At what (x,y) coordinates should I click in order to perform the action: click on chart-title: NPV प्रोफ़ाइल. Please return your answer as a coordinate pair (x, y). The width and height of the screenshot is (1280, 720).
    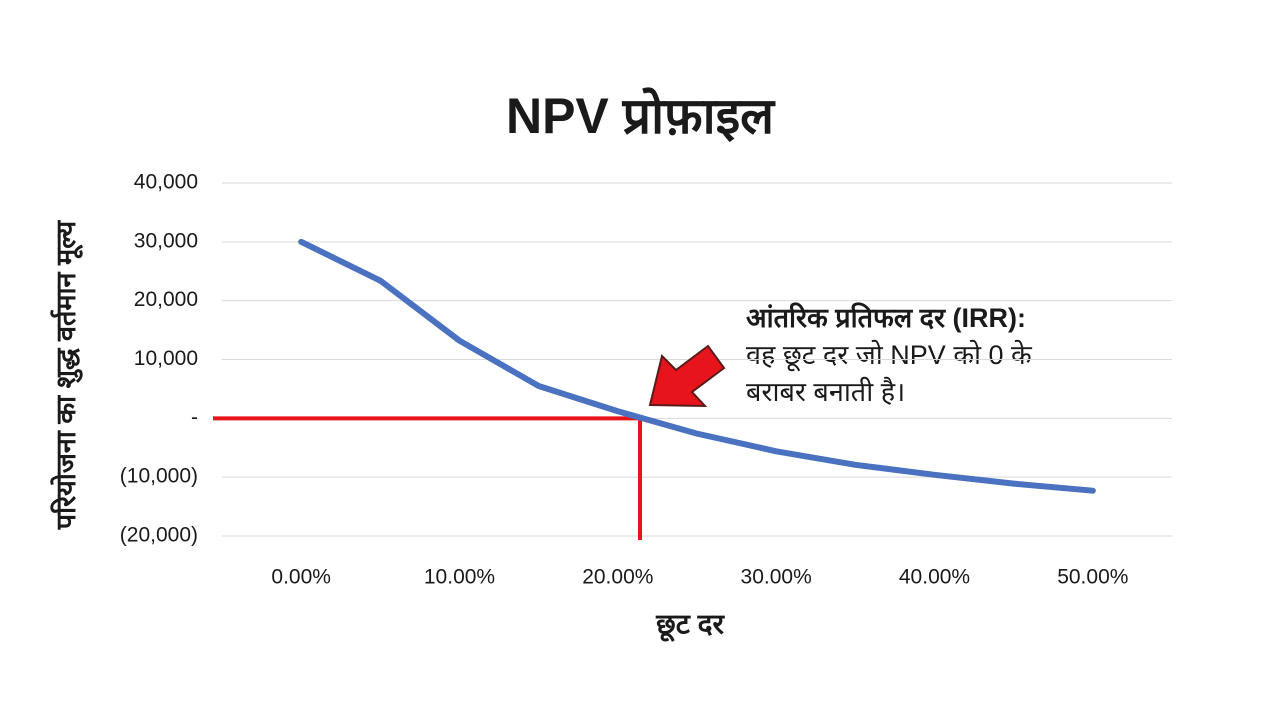
    Looking at the image, I should click on (641, 115).